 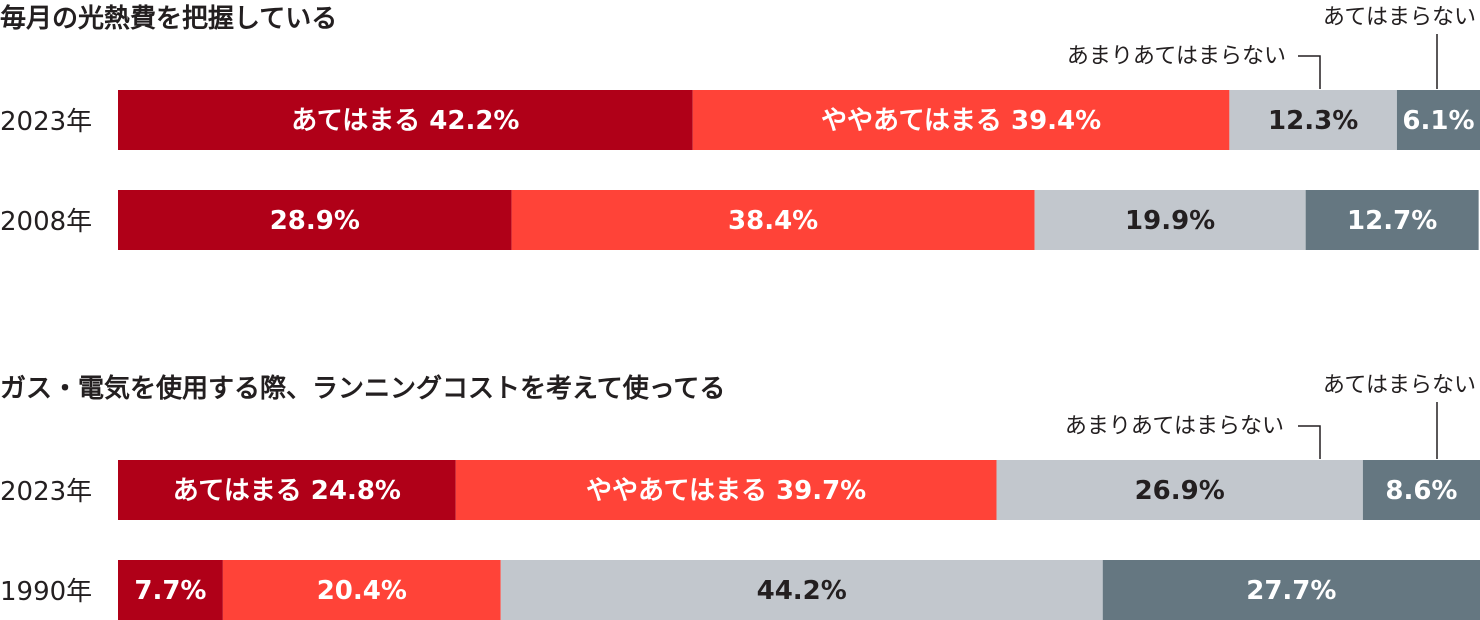 I want to click on chart-1-data-label: あてはまる 42.2%, so click(x=405, y=121).